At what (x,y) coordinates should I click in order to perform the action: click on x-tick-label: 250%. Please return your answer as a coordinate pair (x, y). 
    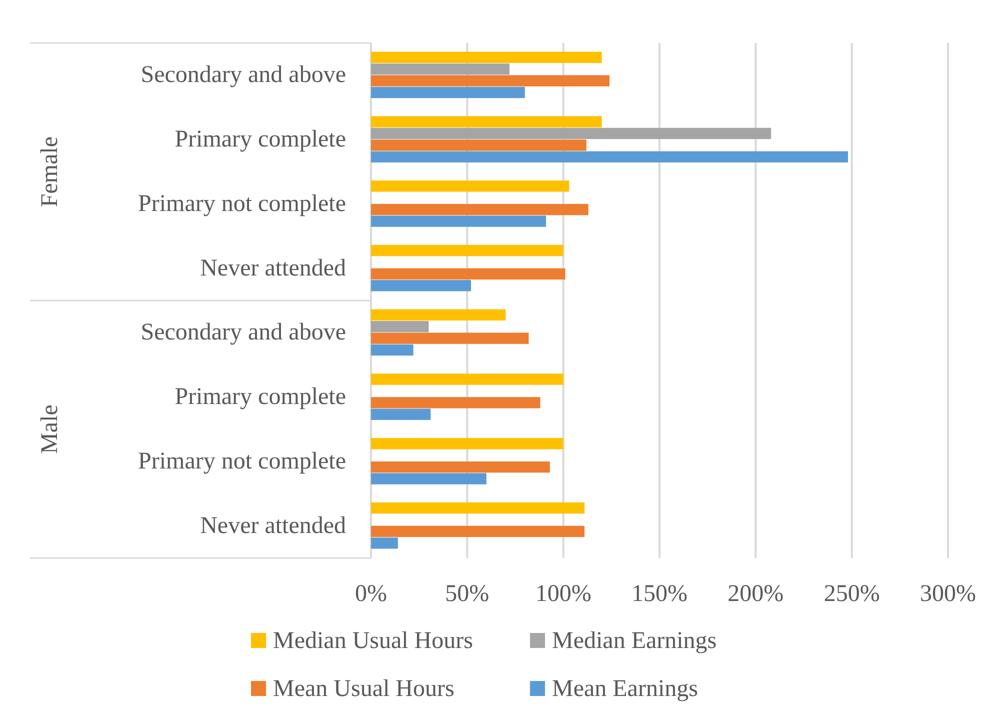
    Looking at the image, I should click on (852, 594).